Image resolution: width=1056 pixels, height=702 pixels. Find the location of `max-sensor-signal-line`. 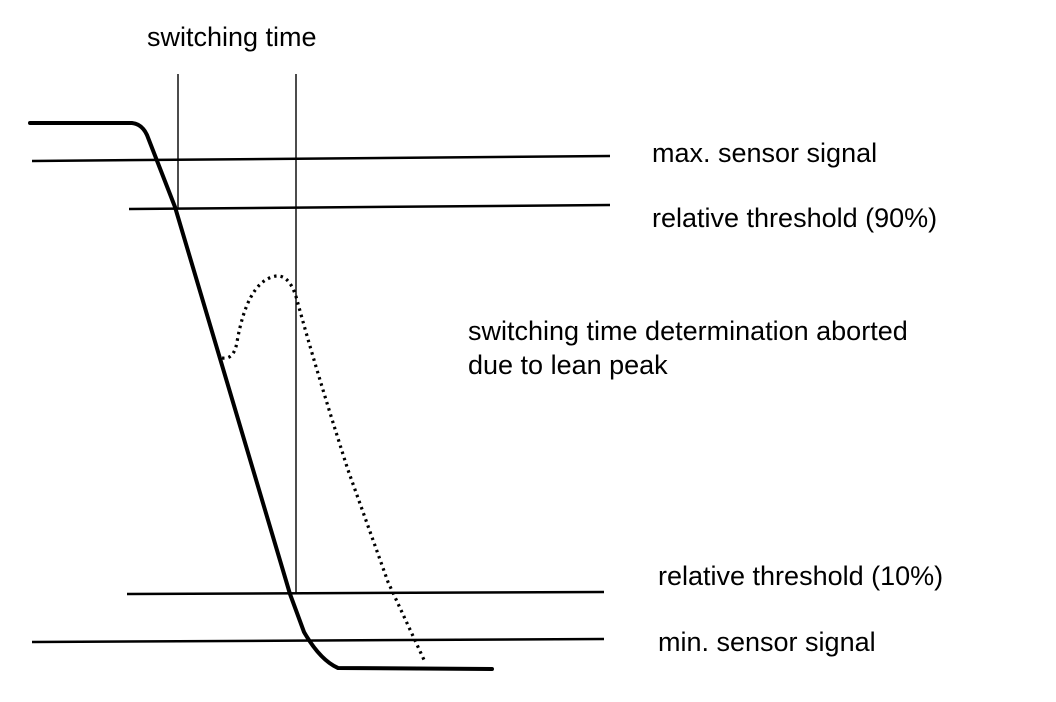

max-sensor-signal-line is located at coordinates (321, 158).